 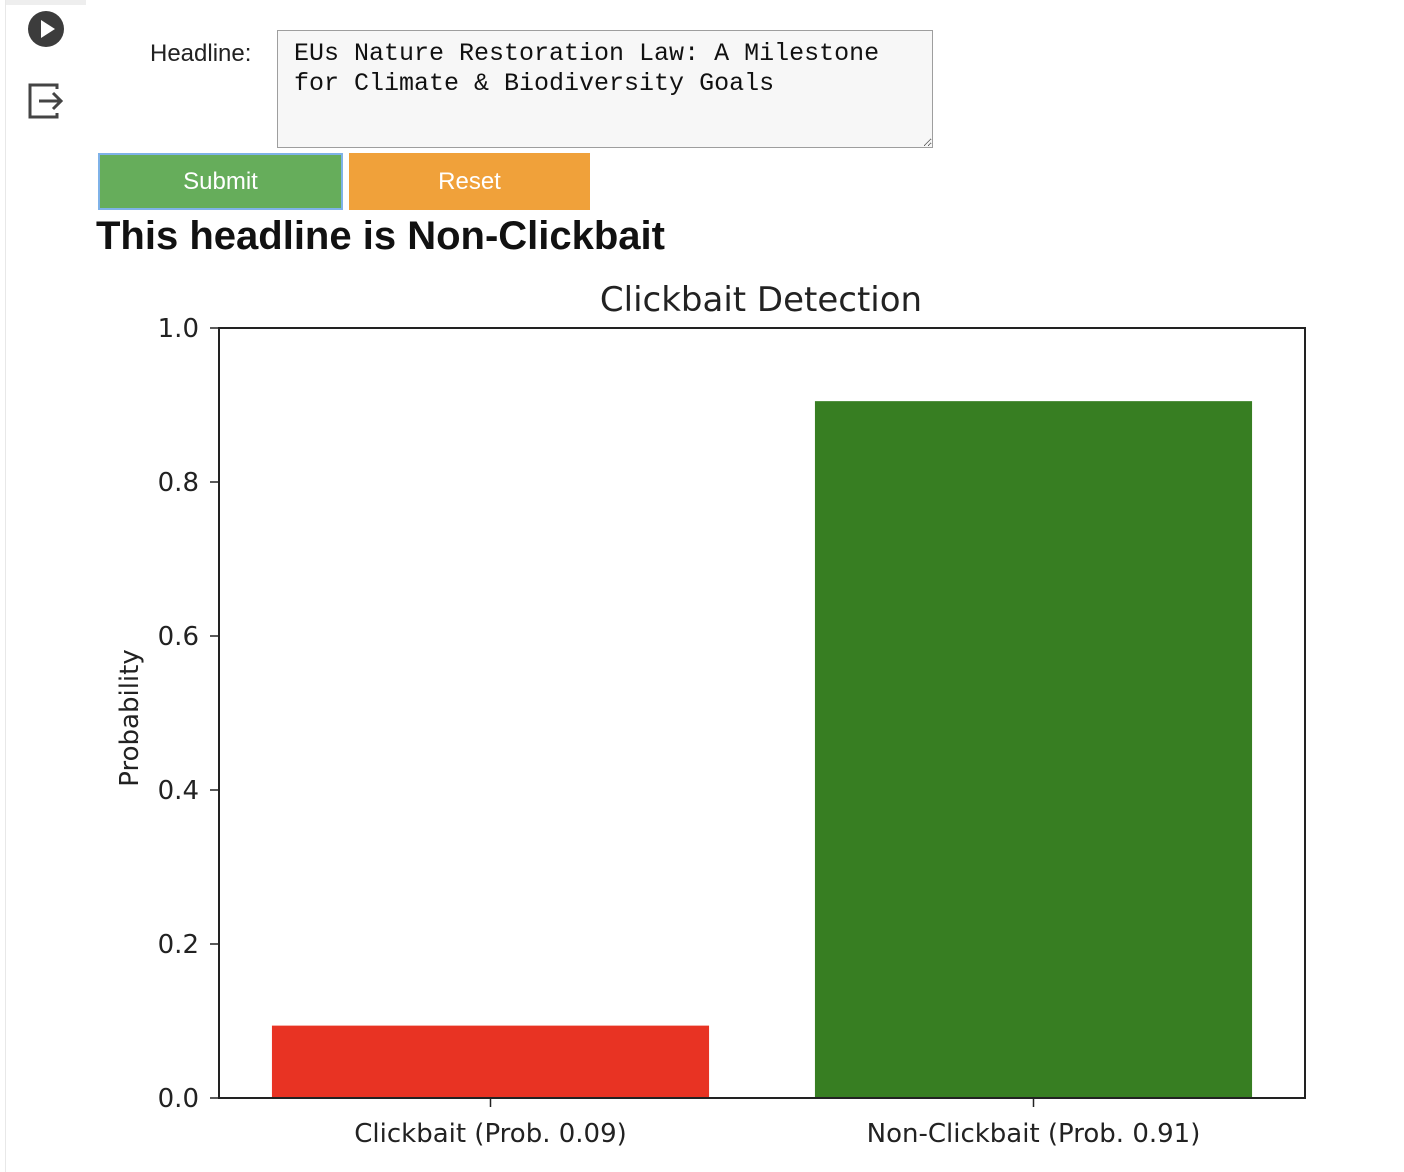 What do you see at coordinates (178, 483) in the screenshot?
I see `y-tick-label-4: 0.8` at bounding box center [178, 483].